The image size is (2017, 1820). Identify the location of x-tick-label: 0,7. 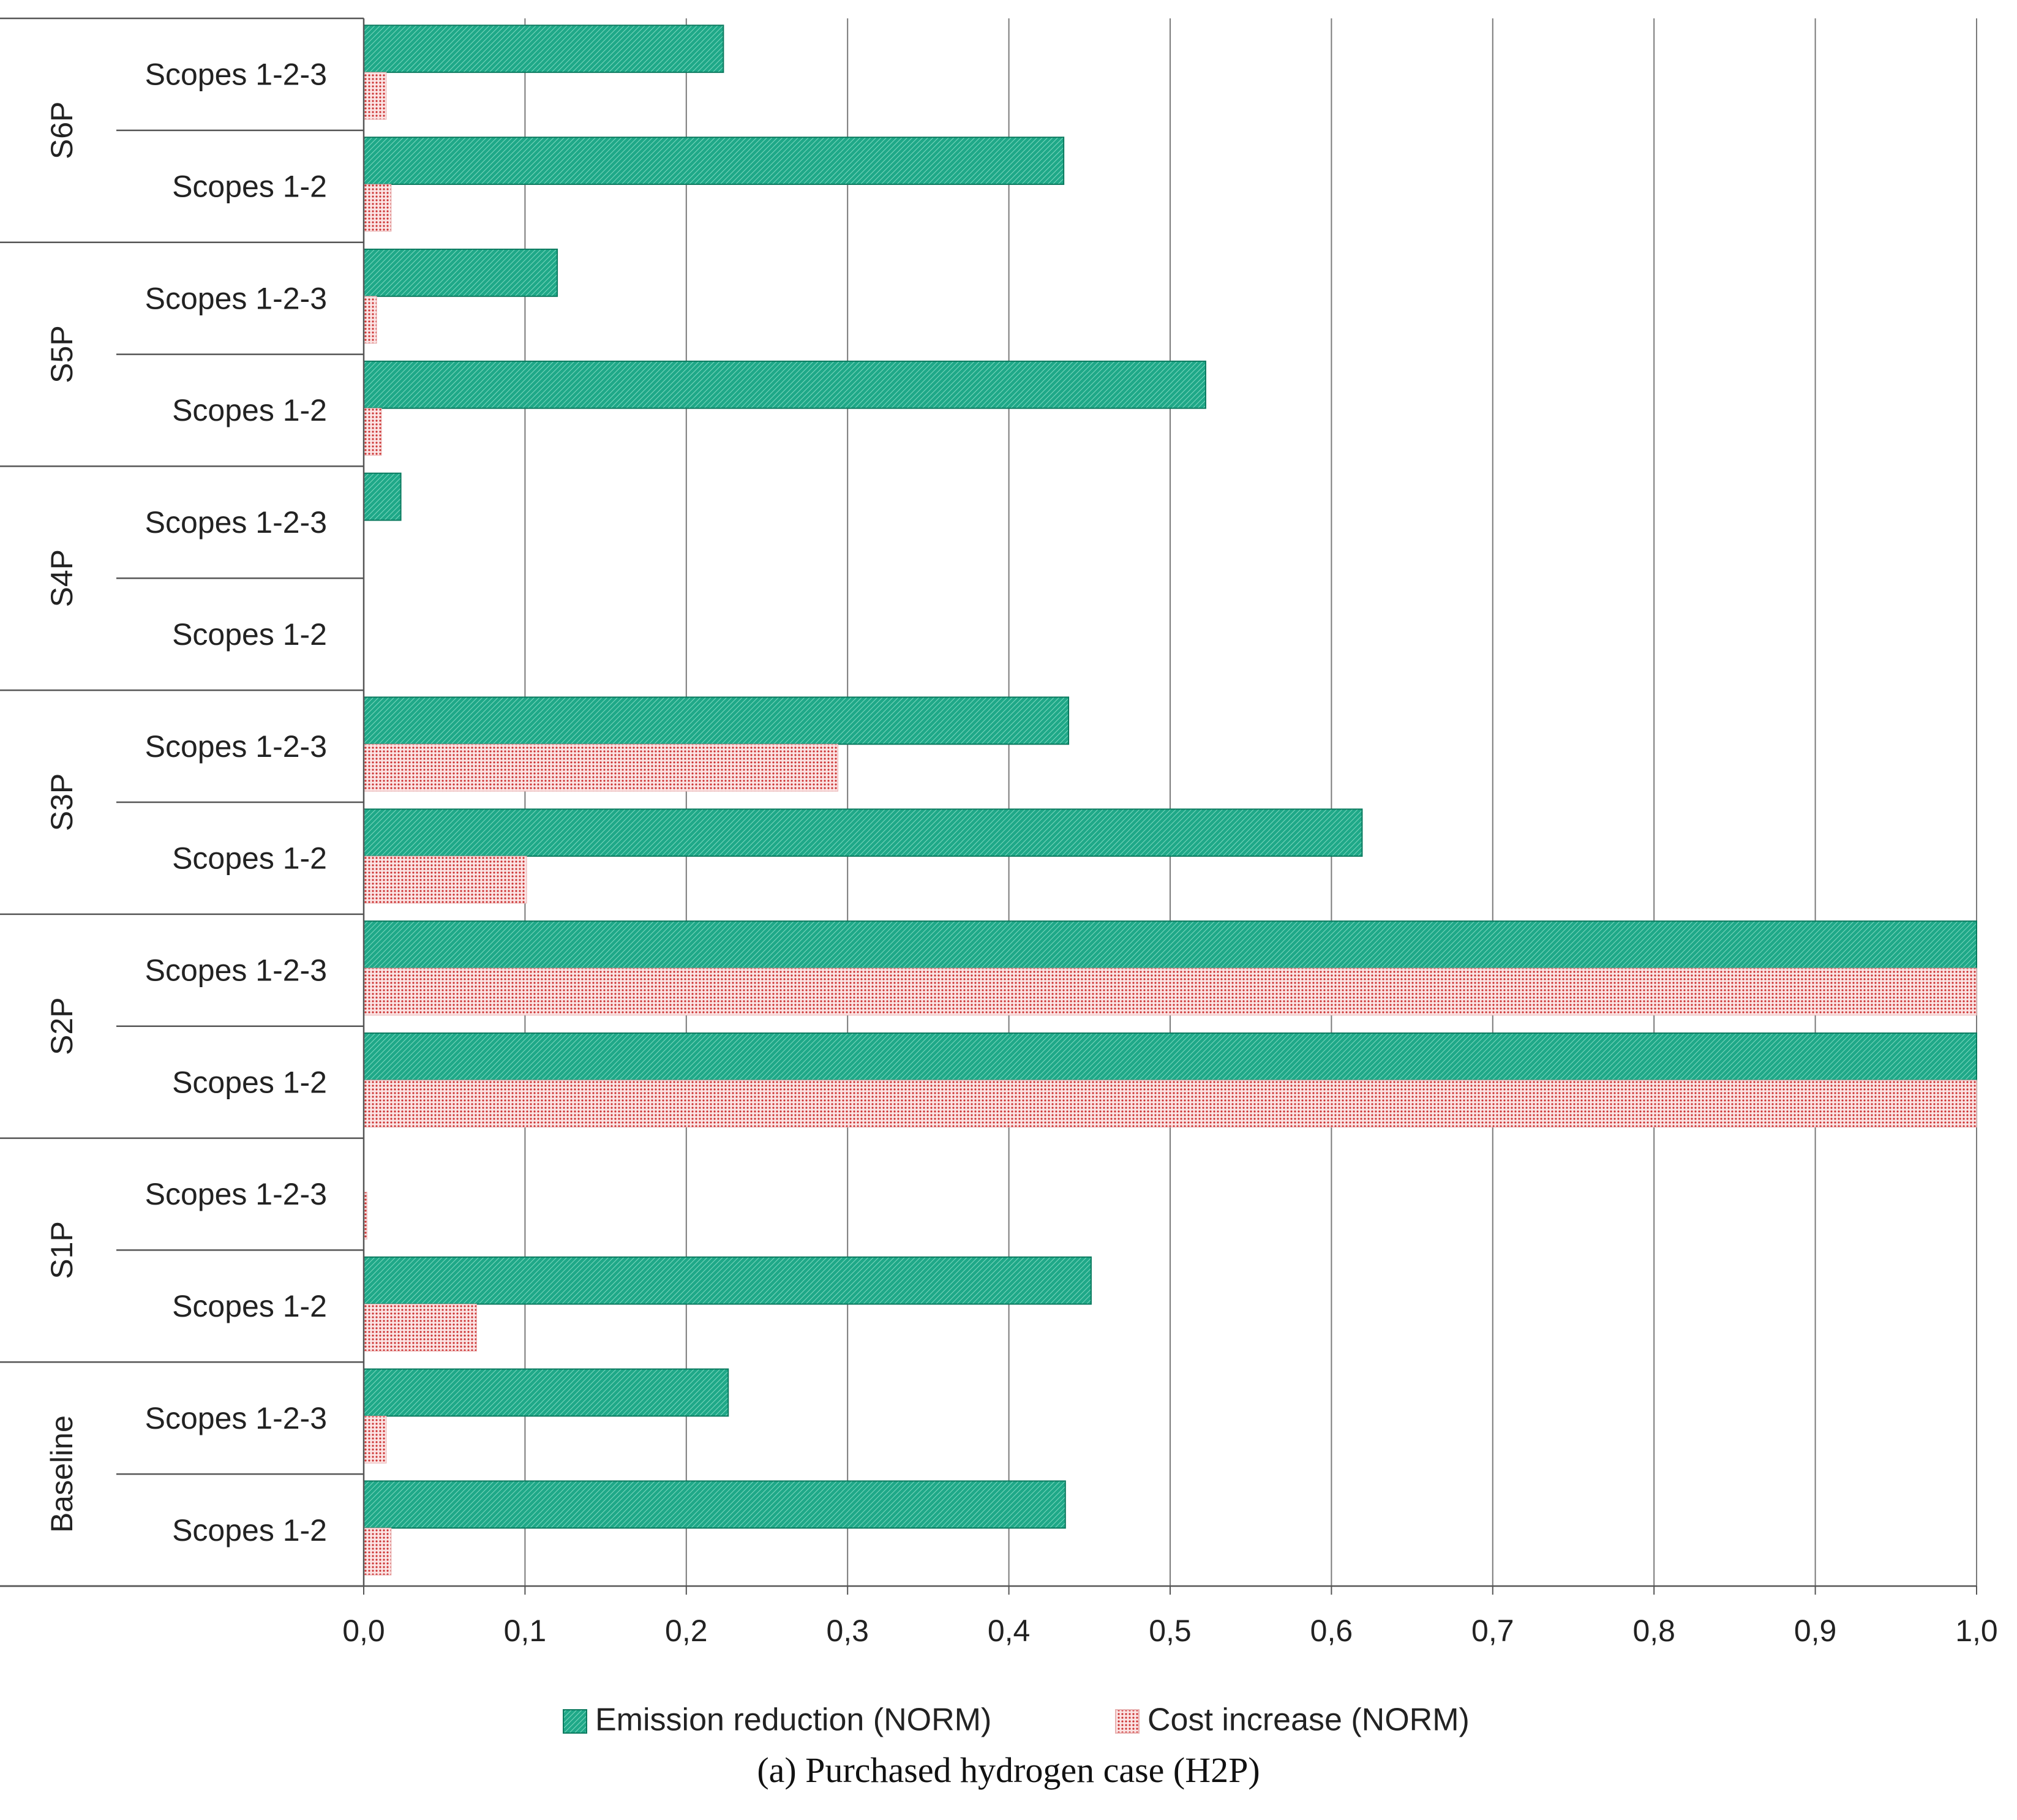
(1492, 1631).